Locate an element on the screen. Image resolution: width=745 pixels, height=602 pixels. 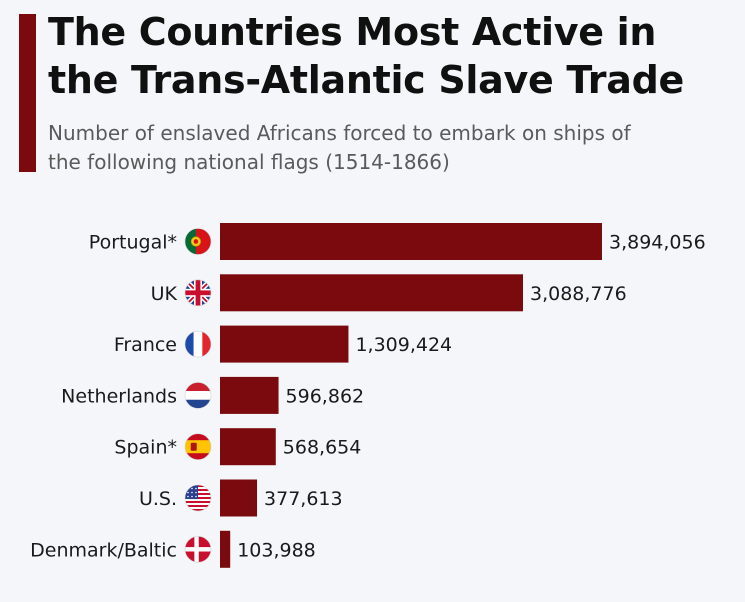
value-label: 1,309,424 is located at coordinates (403, 345).